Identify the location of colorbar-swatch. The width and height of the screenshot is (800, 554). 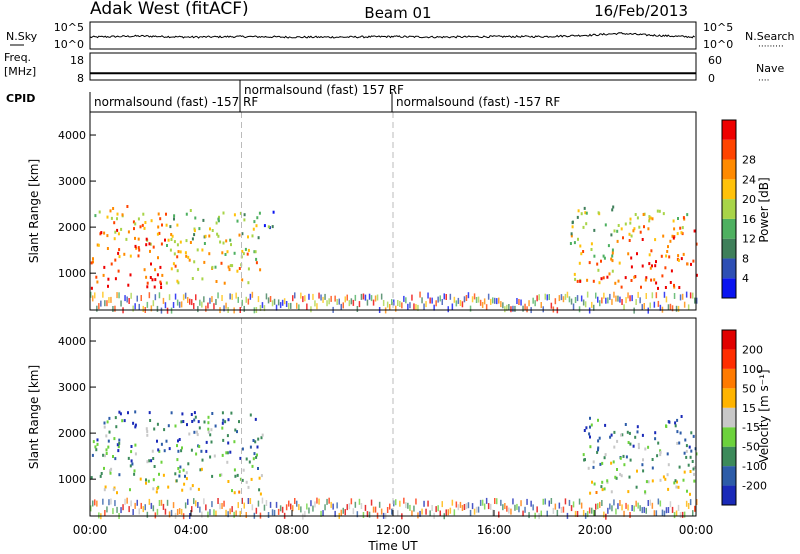
(729, 248).